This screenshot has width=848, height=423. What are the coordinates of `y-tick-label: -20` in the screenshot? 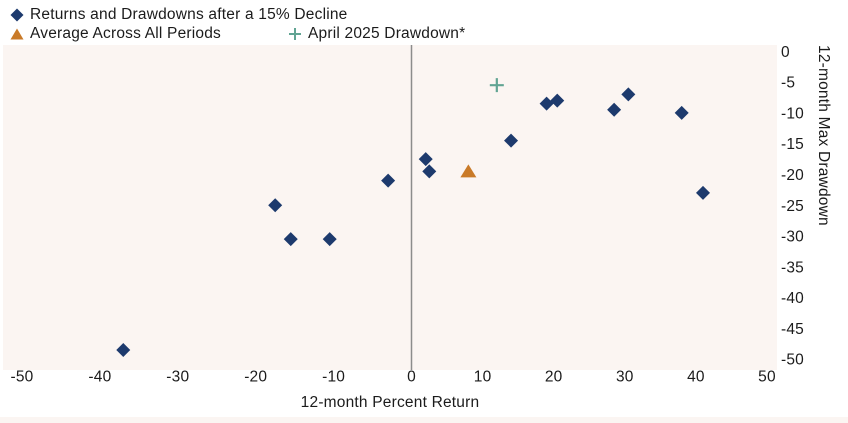 It's located at (792, 175).